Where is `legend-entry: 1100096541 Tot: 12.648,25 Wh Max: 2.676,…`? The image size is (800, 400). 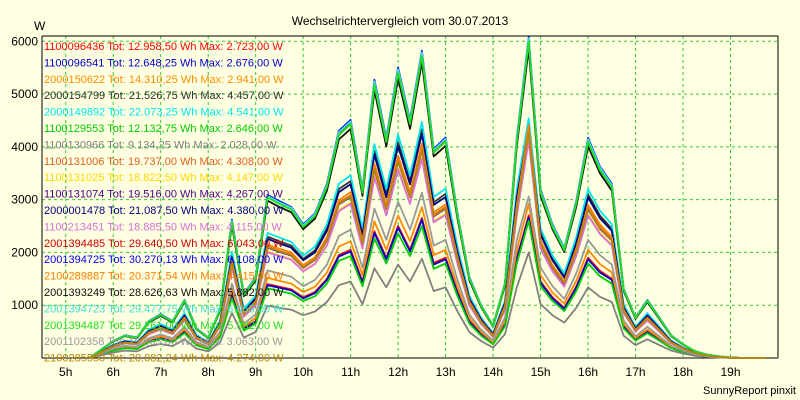 legend-entry: 1100096541 Tot: 12.648,25 Wh Max: 2.676,… is located at coordinates (163, 63).